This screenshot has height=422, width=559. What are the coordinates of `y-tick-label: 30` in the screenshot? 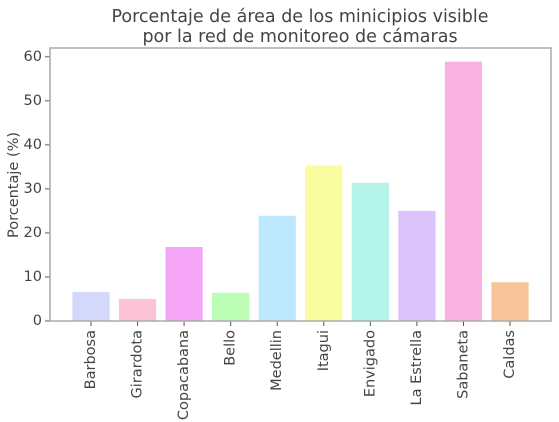 It's located at (33, 189).